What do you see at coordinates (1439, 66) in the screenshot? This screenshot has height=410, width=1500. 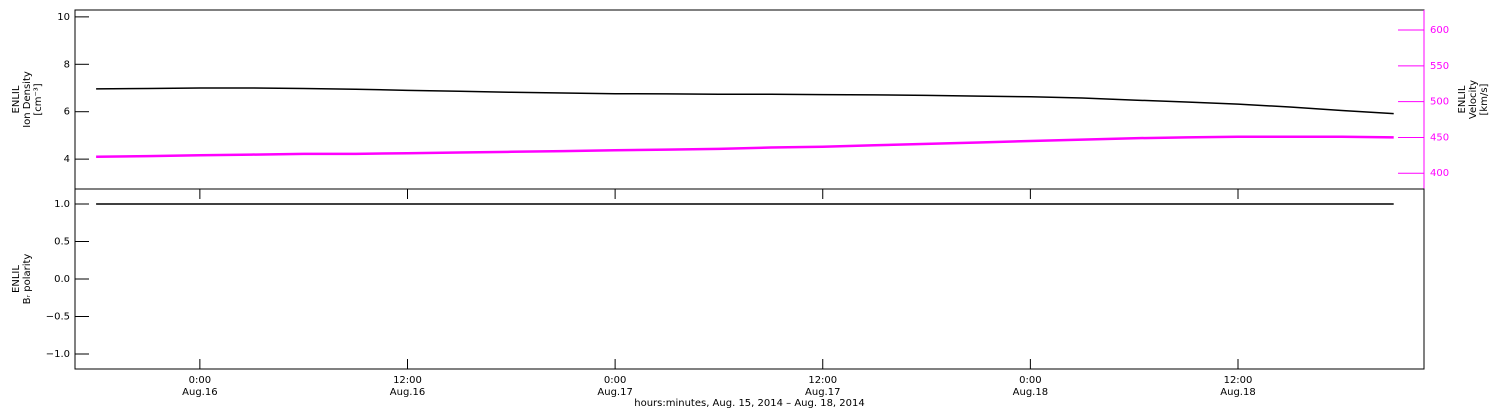 I see `y2-tick-label: 550` at bounding box center [1439, 66].